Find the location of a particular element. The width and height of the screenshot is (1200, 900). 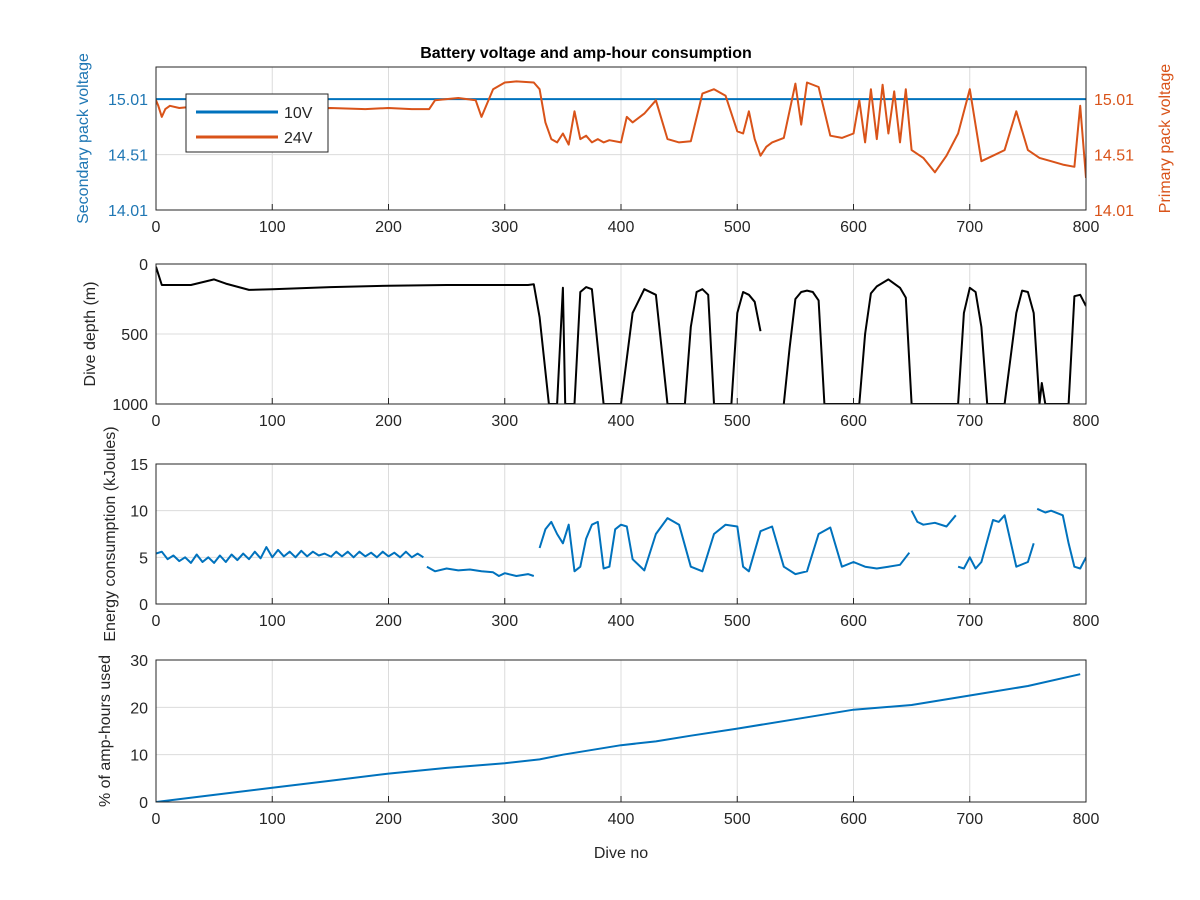

y-tick-label: 15 is located at coordinates (139, 465).